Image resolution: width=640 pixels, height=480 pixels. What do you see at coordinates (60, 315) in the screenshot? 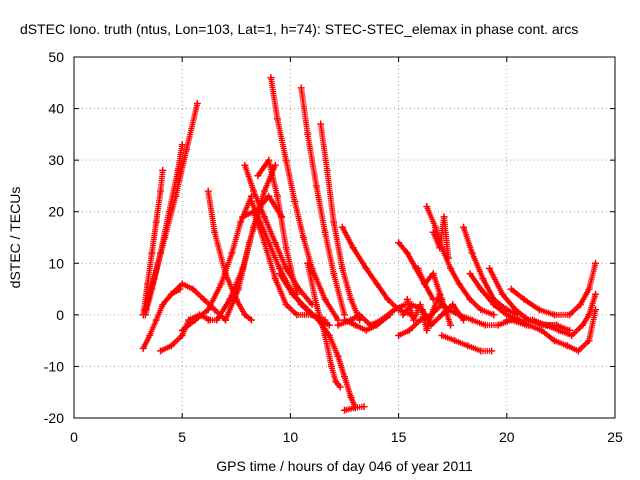
I see `y-tick-label: 0` at bounding box center [60, 315].